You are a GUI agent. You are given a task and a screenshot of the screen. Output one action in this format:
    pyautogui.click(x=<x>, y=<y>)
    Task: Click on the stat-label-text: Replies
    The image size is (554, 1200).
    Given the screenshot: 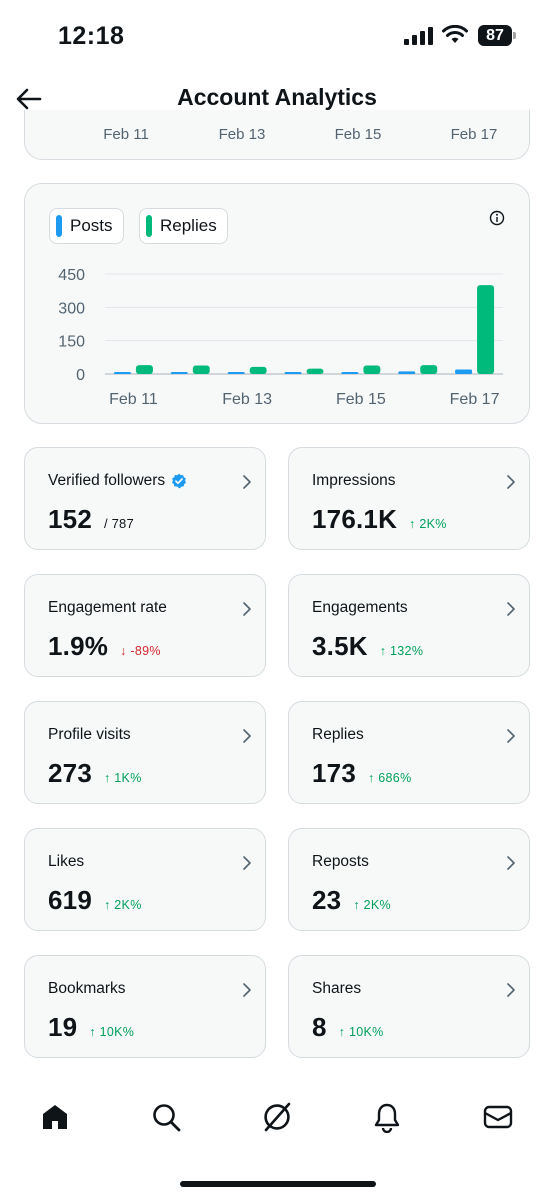 What is the action you would take?
    pyautogui.click(x=338, y=734)
    